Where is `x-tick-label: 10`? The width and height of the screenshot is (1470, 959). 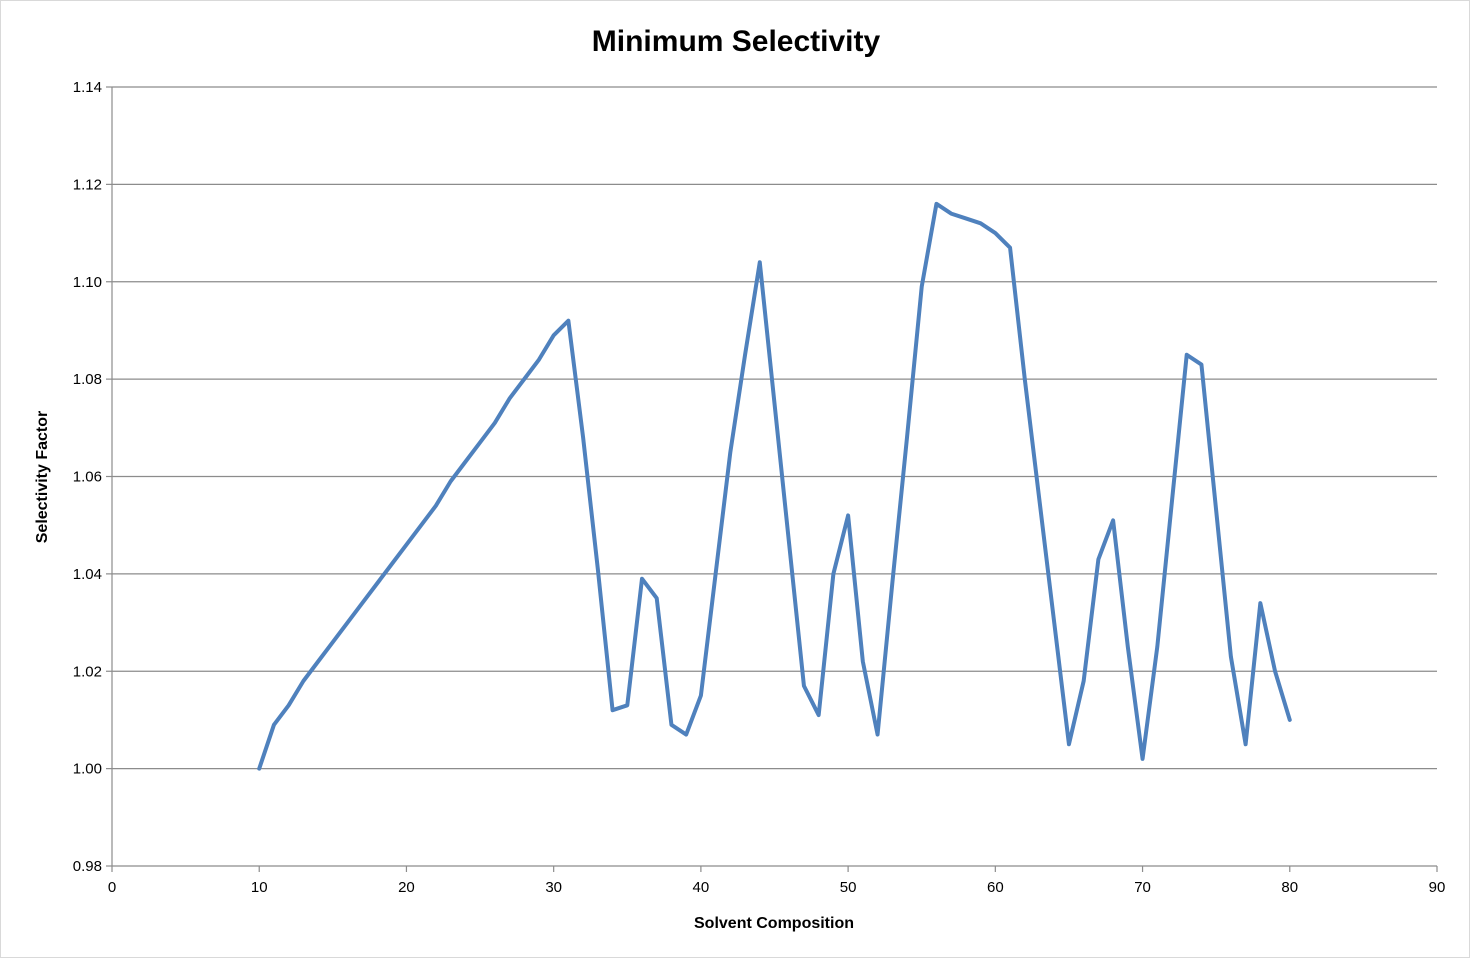
x-tick-label: 10 is located at coordinates (259, 887).